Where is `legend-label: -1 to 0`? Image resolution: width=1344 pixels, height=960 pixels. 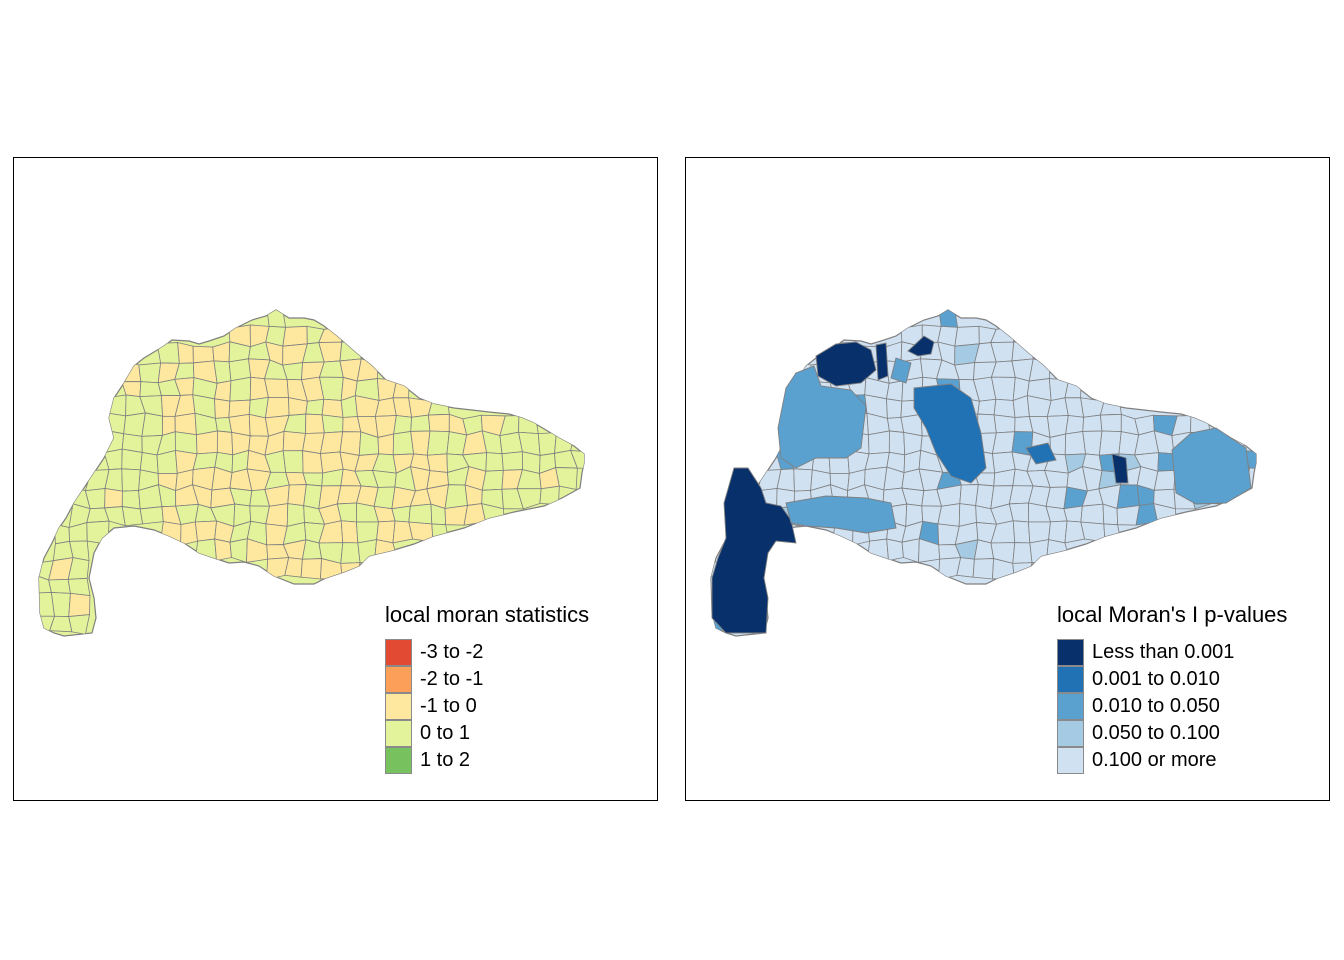
legend-label: -1 to 0 is located at coordinates (448, 706).